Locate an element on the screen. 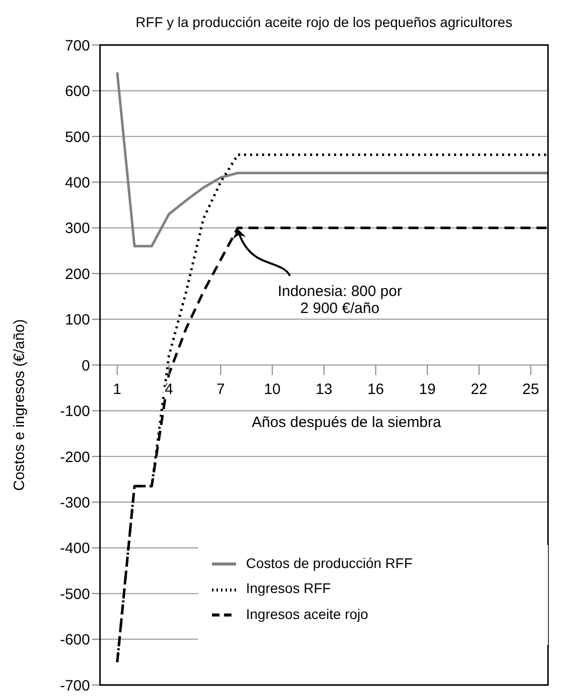 Image resolution: width=566 pixels, height=698 pixels. x-tick-label: 16 is located at coordinates (375, 389).